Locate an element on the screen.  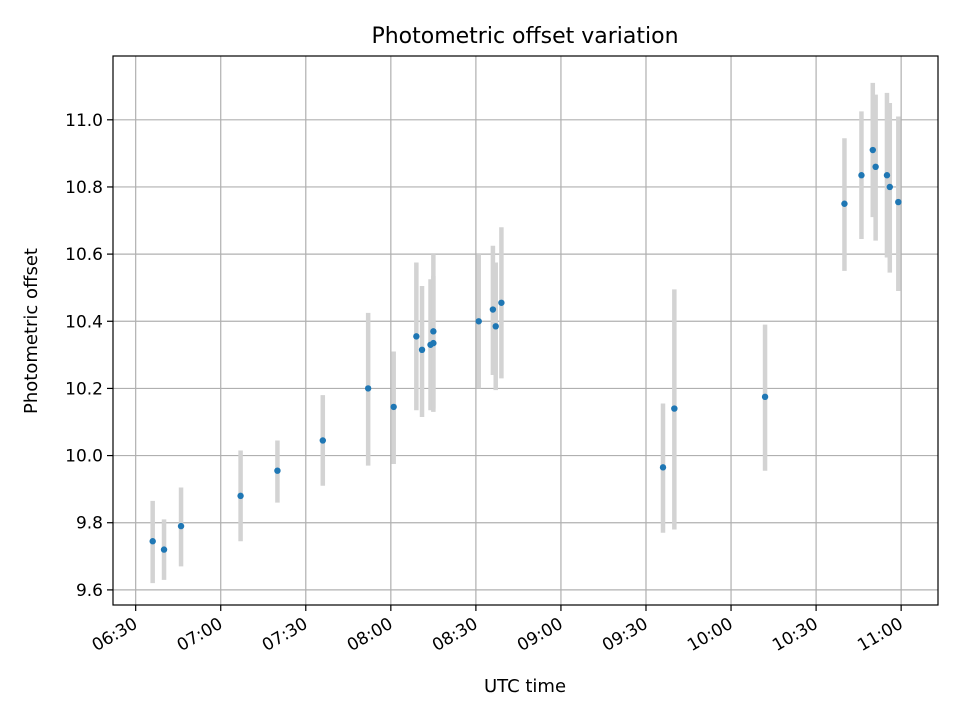
y-tick-label: 10.2 is located at coordinates (84, 389).